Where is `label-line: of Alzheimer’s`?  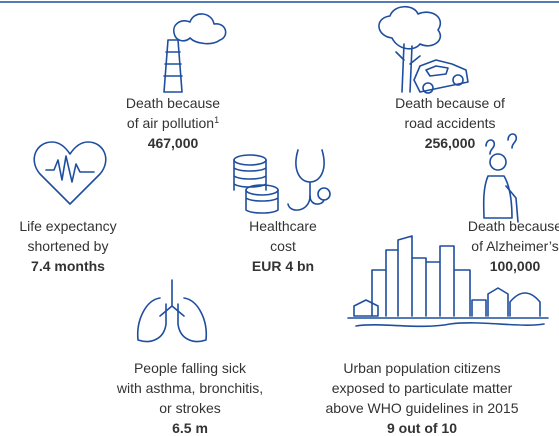
label-line: of Alzheimer’s is located at coordinates (514, 246).